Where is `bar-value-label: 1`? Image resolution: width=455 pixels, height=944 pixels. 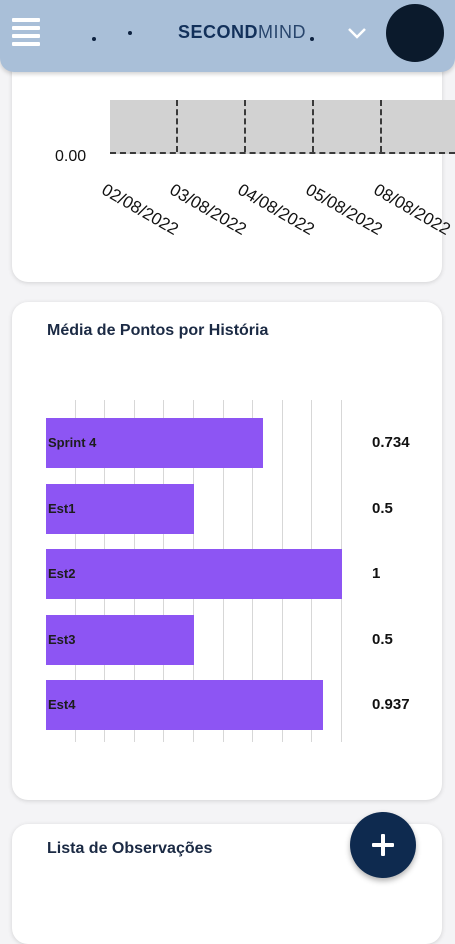 bar-value-label: 1 is located at coordinates (376, 573).